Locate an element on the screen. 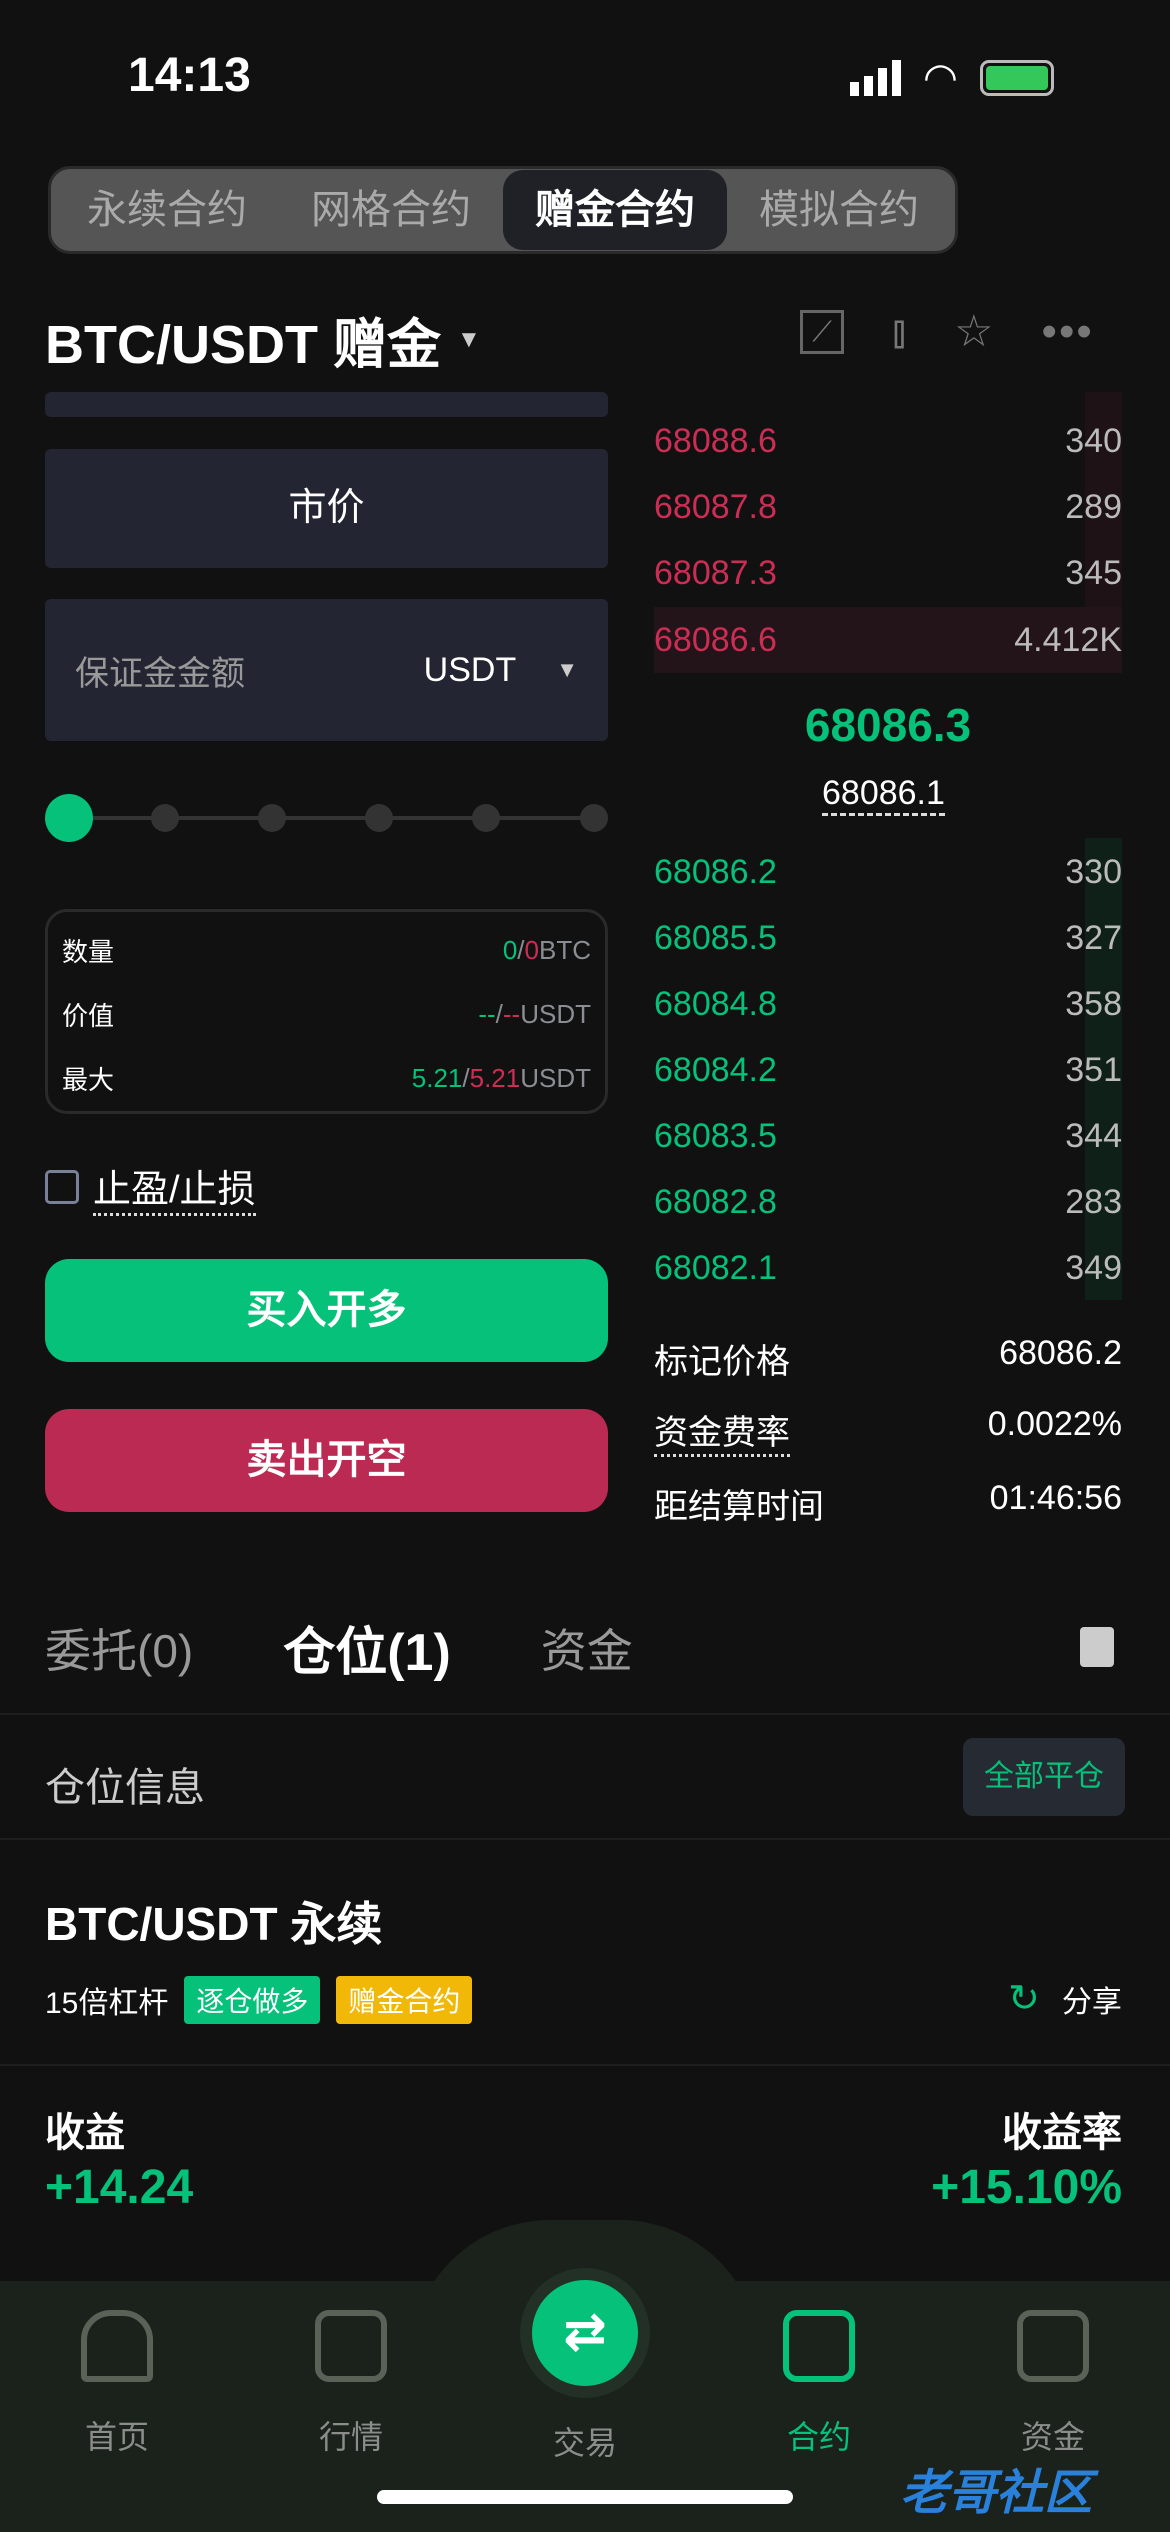  share-button: ↻ 分享 is located at coordinates (1065, 1999).